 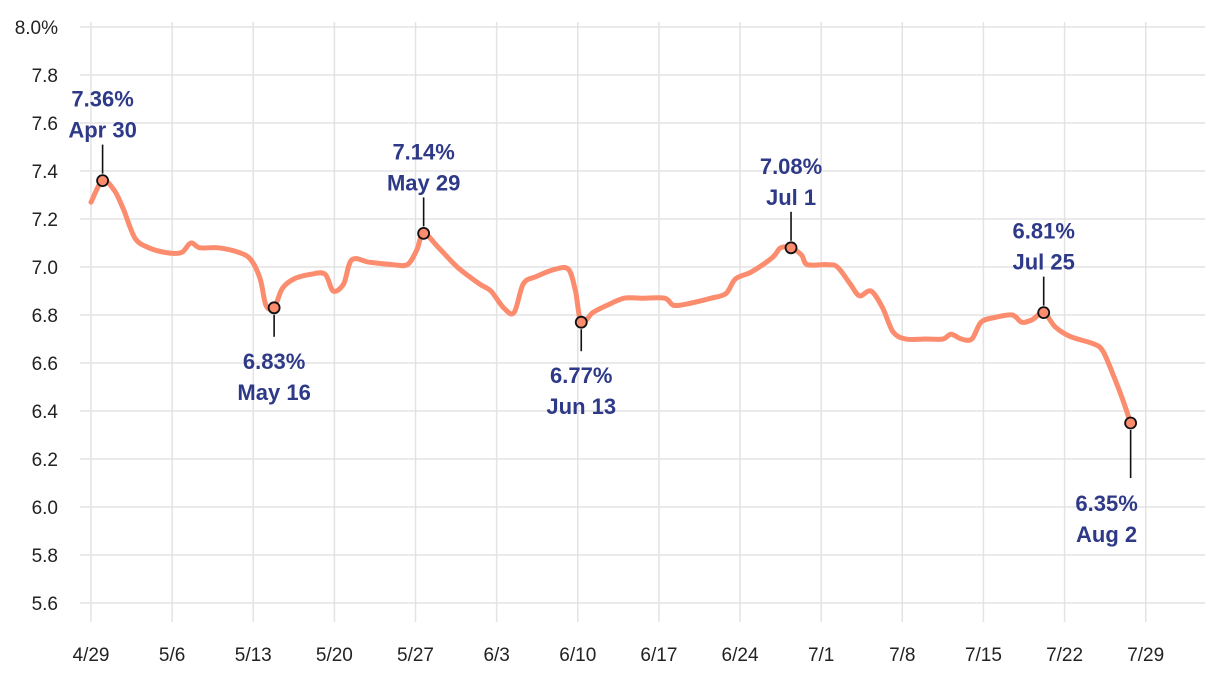 What do you see at coordinates (791, 197) in the screenshot?
I see `annotation-date-label: Jul 1` at bounding box center [791, 197].